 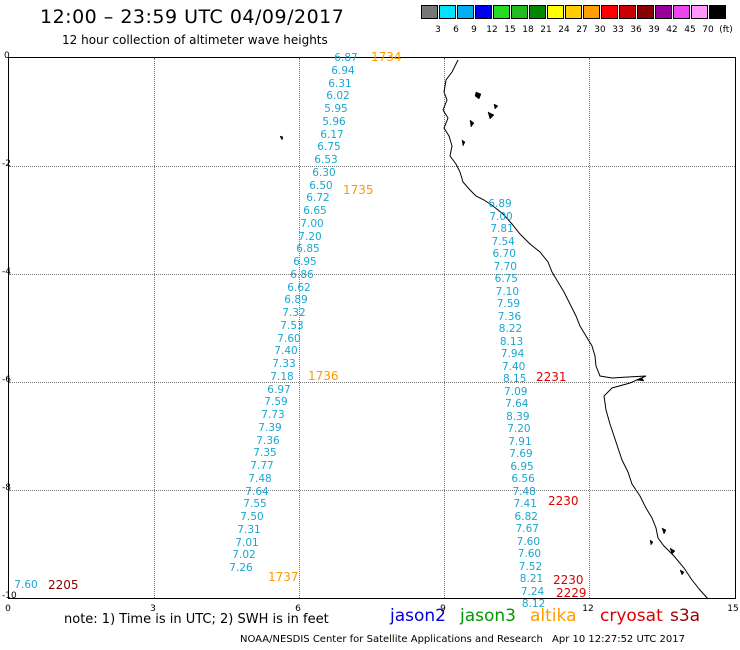 I want to click on colorbar-label: 6, so click(x=456, y=30).